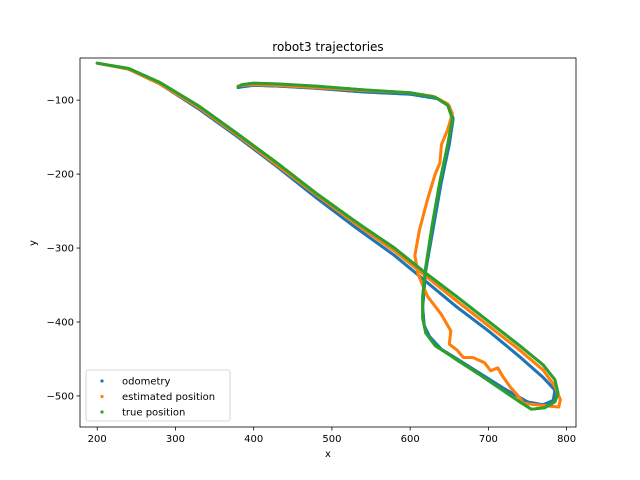 The width and height of the screenshot is (640, 480). I want to click on y-tick-label: −400, so click(60, 322).